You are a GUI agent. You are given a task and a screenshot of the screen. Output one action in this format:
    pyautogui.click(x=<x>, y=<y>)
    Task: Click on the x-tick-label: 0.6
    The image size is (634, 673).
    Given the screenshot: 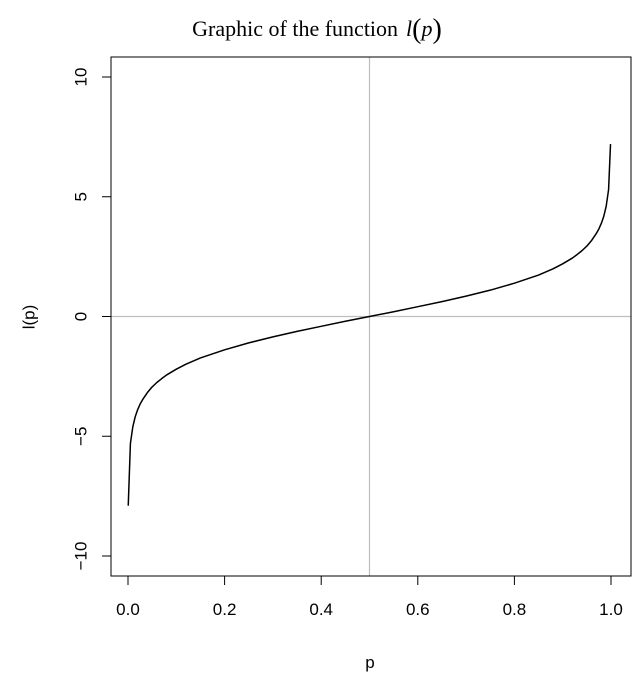 What is the action you would take?
    pyautogui.click(x=418, y=609)
    